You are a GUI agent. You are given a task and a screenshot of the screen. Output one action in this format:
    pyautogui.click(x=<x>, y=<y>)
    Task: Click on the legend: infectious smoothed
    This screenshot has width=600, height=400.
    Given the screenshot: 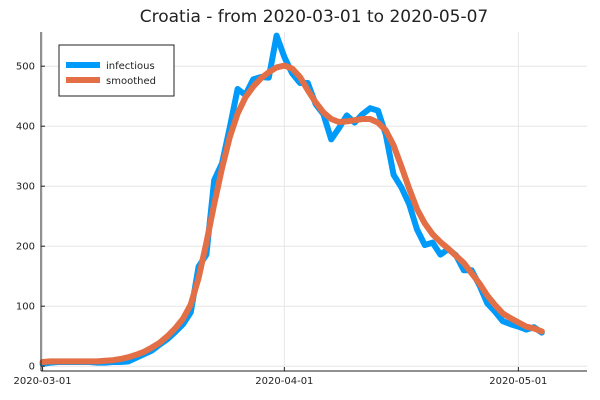 What is the action you would take?
    pyautogui.click(x=116, y=70)
    